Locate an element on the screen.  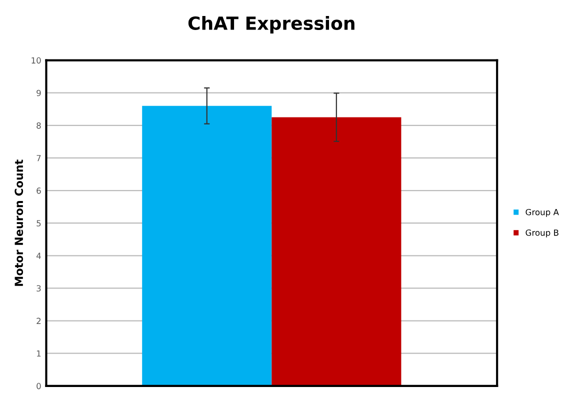
legend-label: Group A is located at coordinates (542, 212).